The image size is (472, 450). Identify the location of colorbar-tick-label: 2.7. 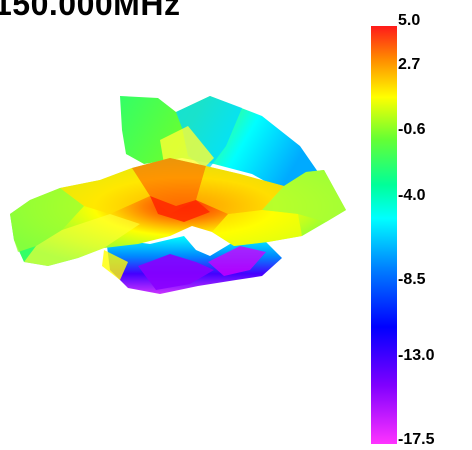
(409, 64).